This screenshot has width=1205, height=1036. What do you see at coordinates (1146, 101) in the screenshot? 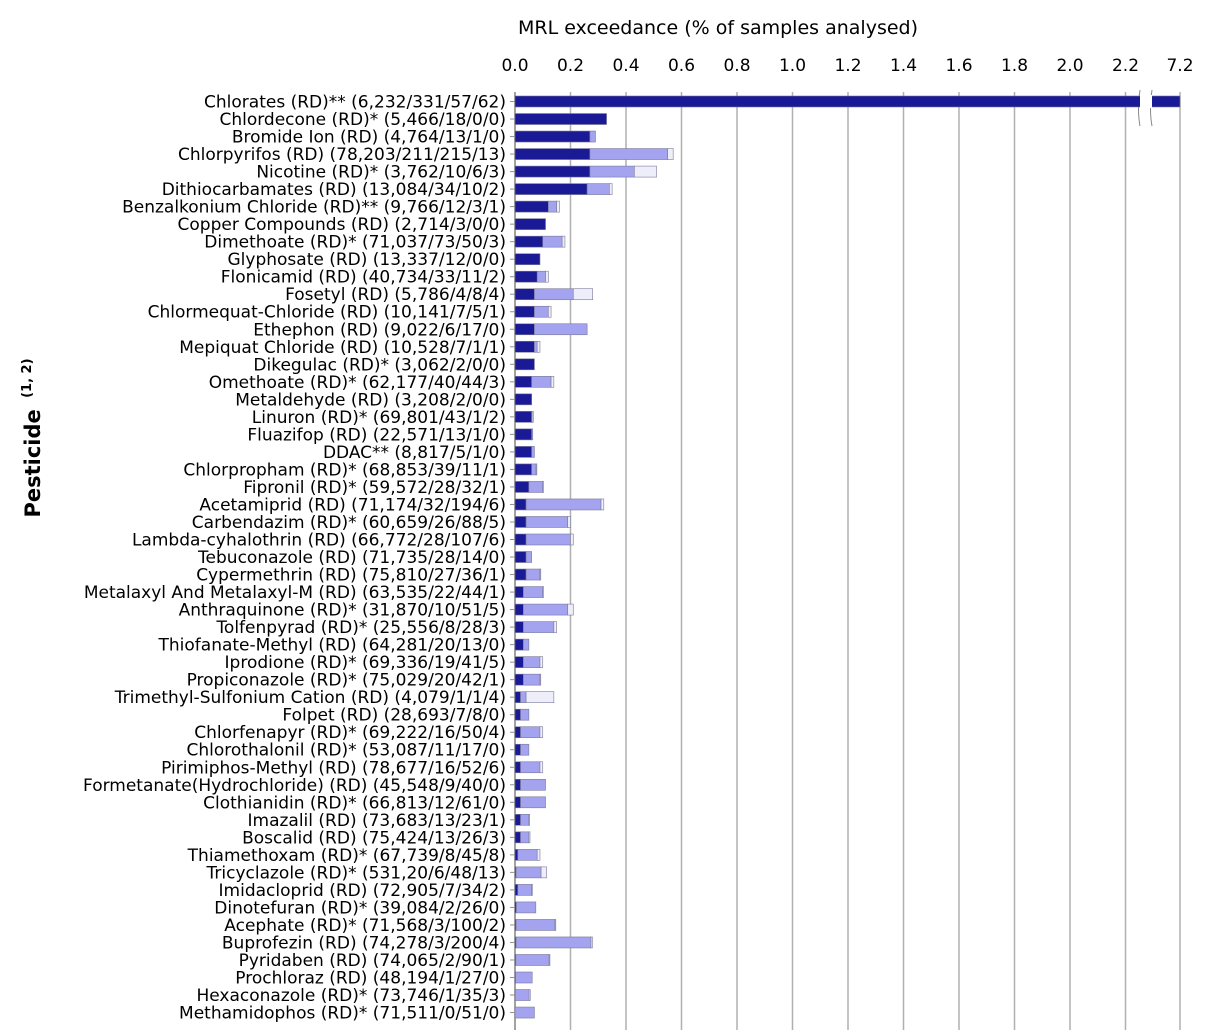
I see `bar-break-gap` at bounding box center [1146, 101].